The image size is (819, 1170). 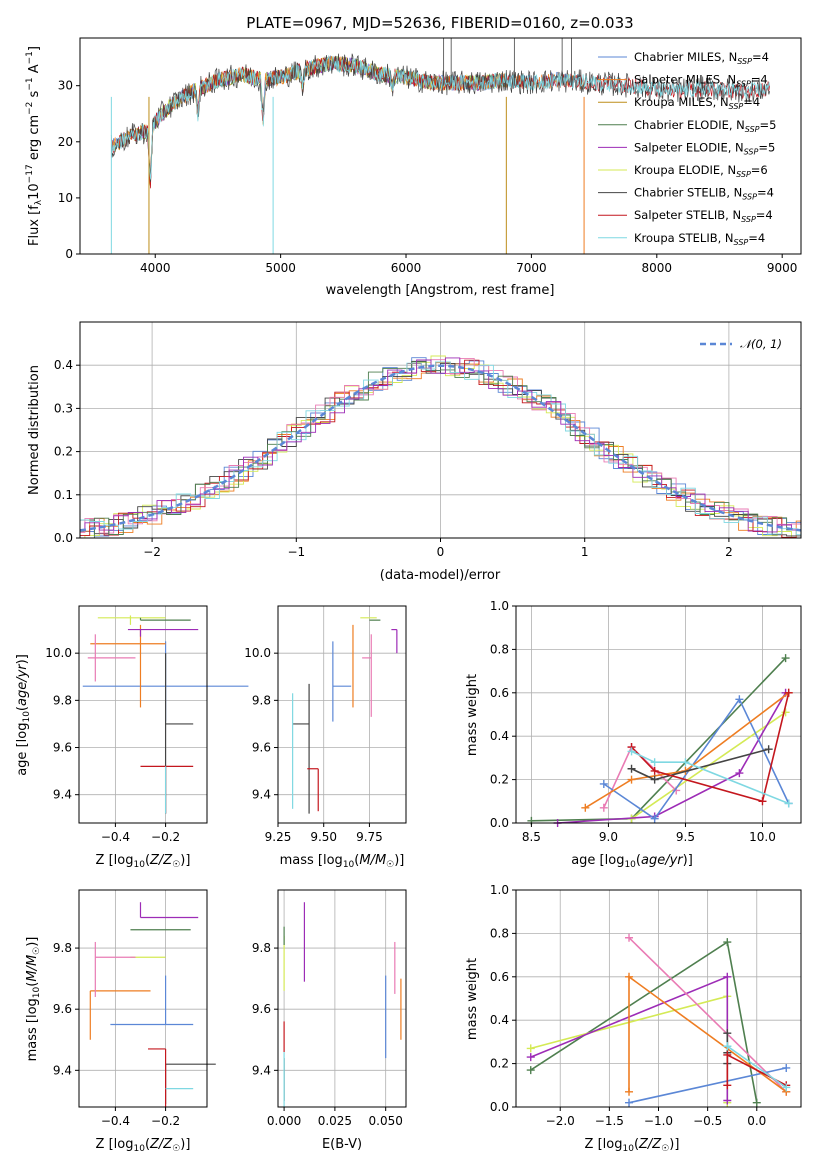 I want to click on mass-weight-metallicity-xlabel: Z [log10(Z/Z☉)], so click(x=632, y=1145).